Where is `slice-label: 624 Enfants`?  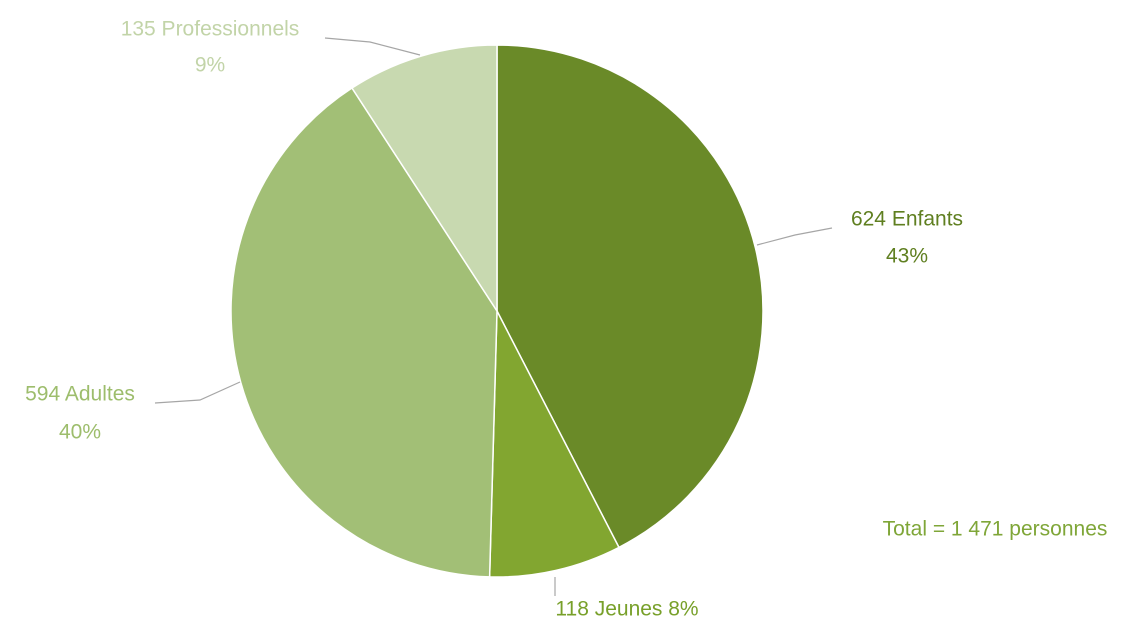 slice-label: 624 Enfants is located at coordinates (907, 219).